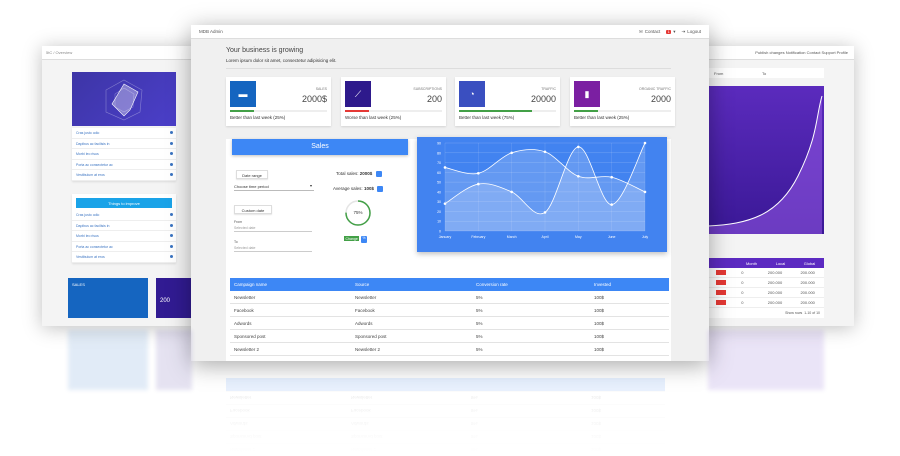 This screenshot has height=456, width=900. Describe the element at coordinates (766, 313) in the screenshot. I see `right-table-footer: Show rows 1-10 of 10` at that location.